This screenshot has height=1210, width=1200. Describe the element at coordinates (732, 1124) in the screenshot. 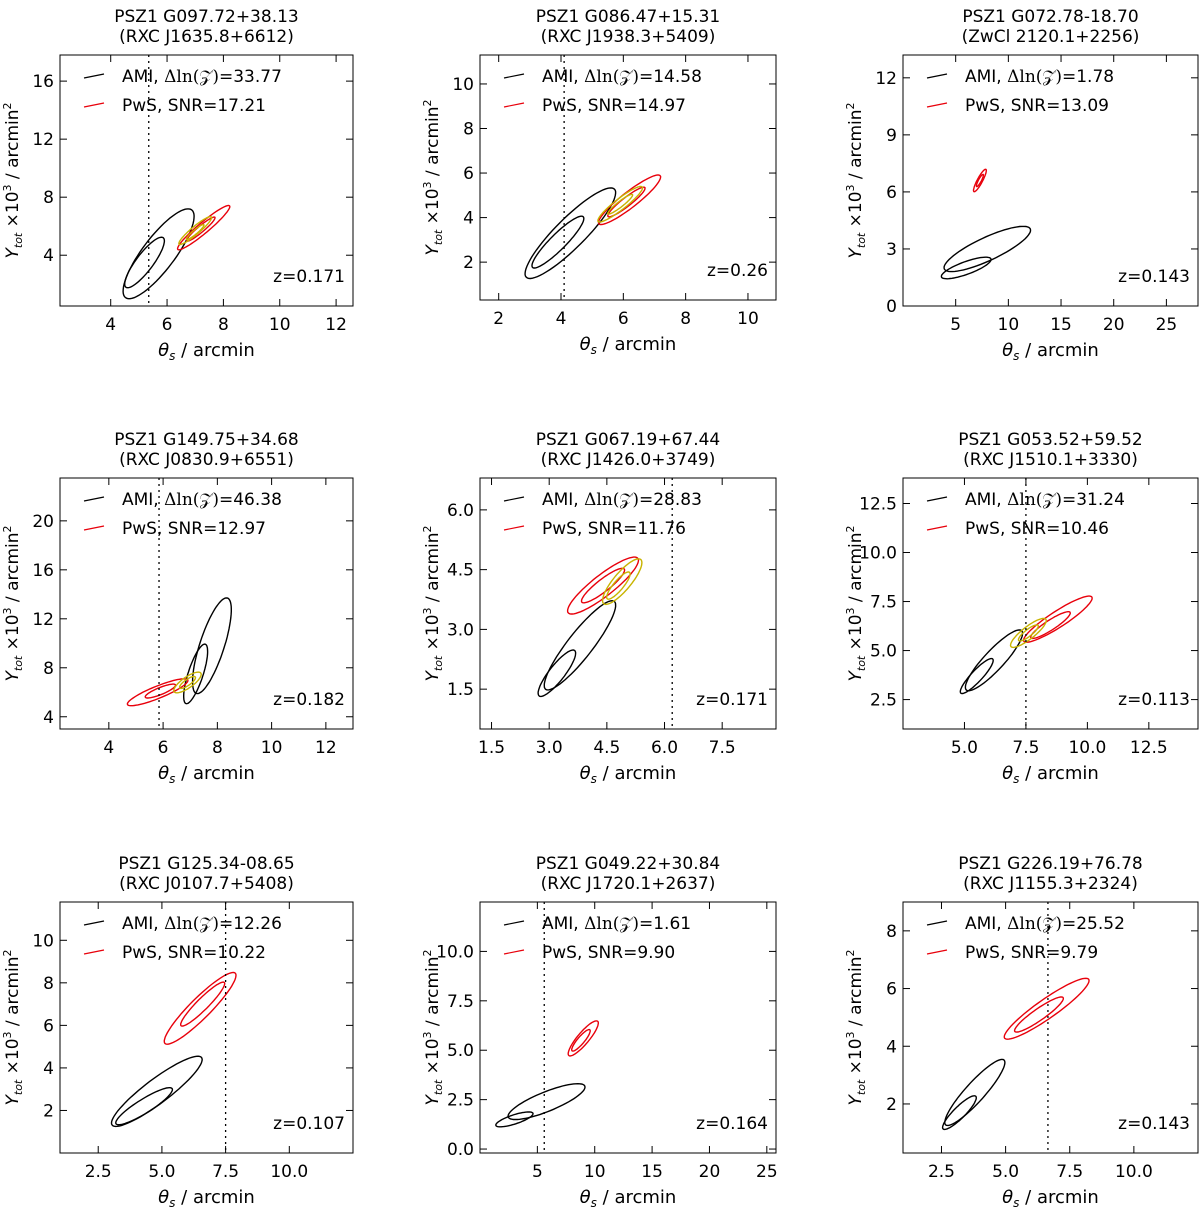

I see `redshift-label: z=0.164` at that location.